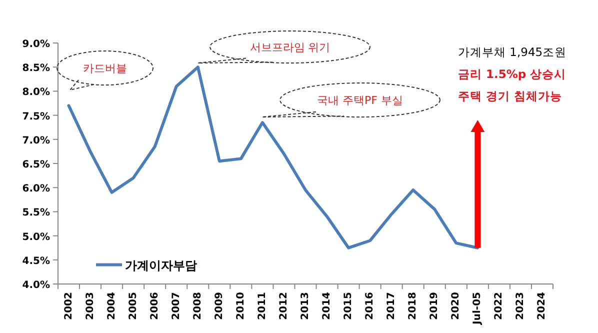 Image resolution: width=598 pixels, height=333 pixels. What do you see at coordinates (510, 96) in the screenshot?
I see `annotation: 주택 경기 침체가능` at bounding box center [510, 96].